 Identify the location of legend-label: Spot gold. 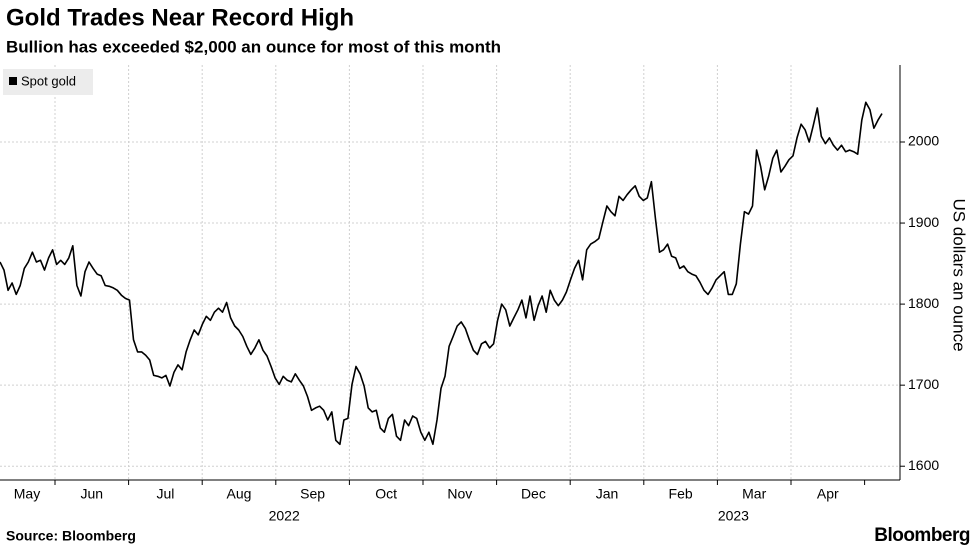
(48, 80).